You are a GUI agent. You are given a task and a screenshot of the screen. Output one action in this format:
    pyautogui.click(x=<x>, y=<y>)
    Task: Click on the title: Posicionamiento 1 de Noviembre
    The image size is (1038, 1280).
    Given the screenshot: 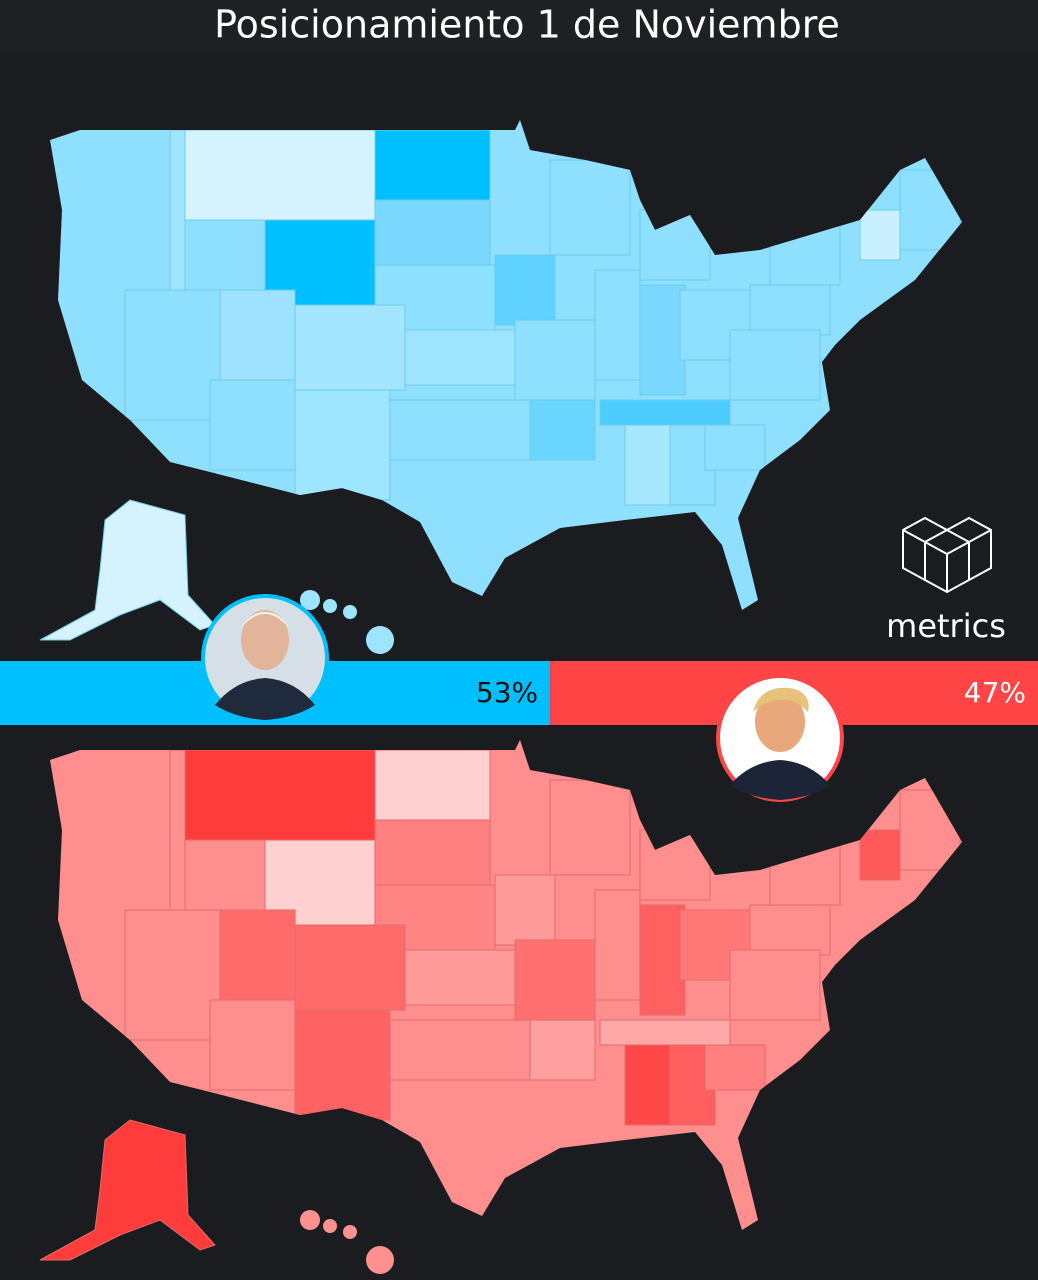 What is the action you would take?
    pyautogui.click(x=527, y=25)
    